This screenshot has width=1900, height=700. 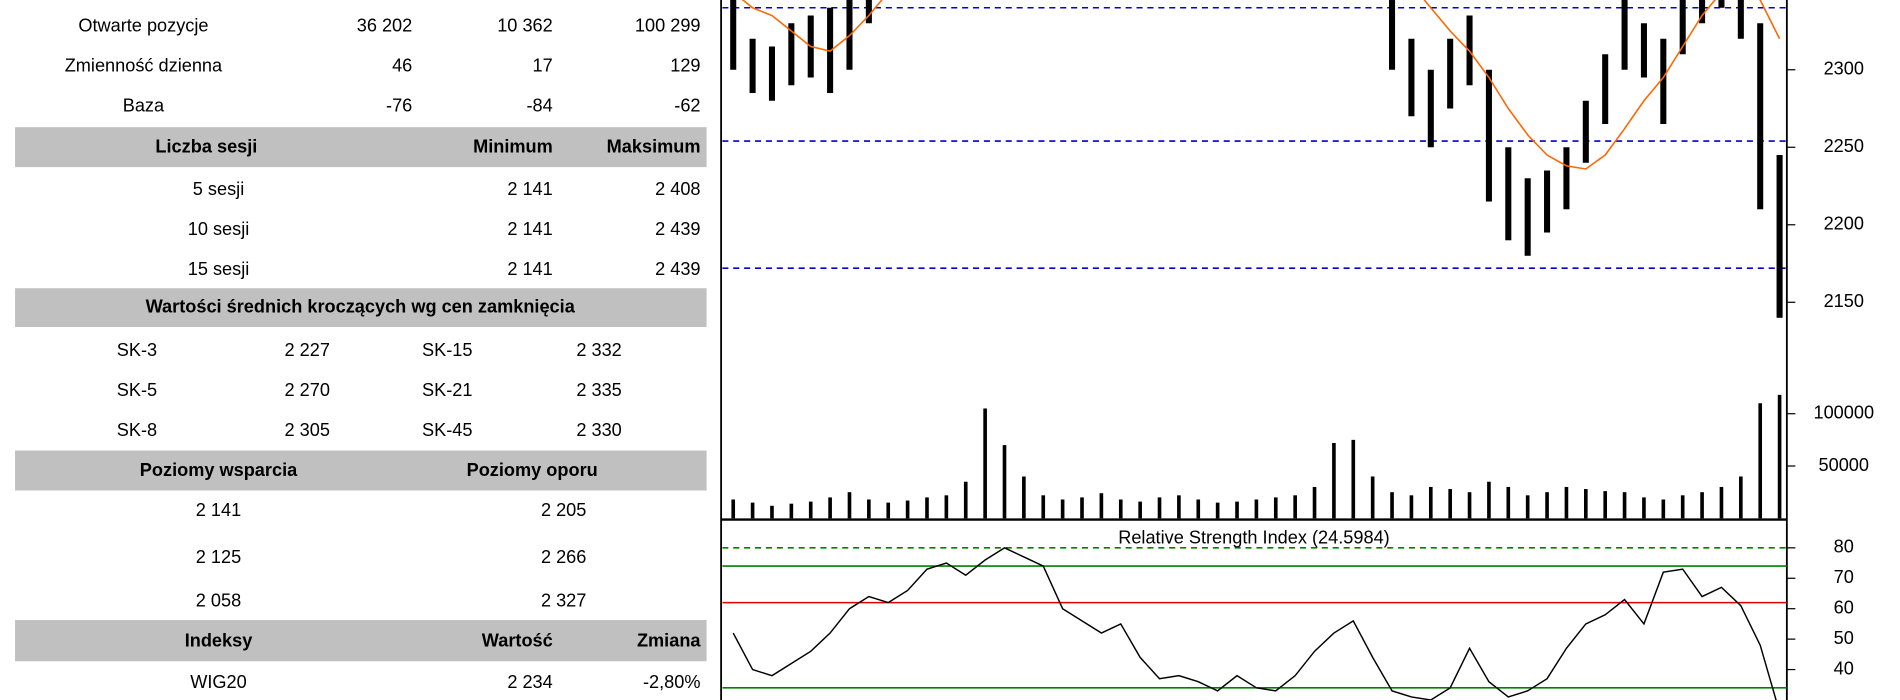 I want to click on table-cell: 2 332, so click(x=598, y=350).